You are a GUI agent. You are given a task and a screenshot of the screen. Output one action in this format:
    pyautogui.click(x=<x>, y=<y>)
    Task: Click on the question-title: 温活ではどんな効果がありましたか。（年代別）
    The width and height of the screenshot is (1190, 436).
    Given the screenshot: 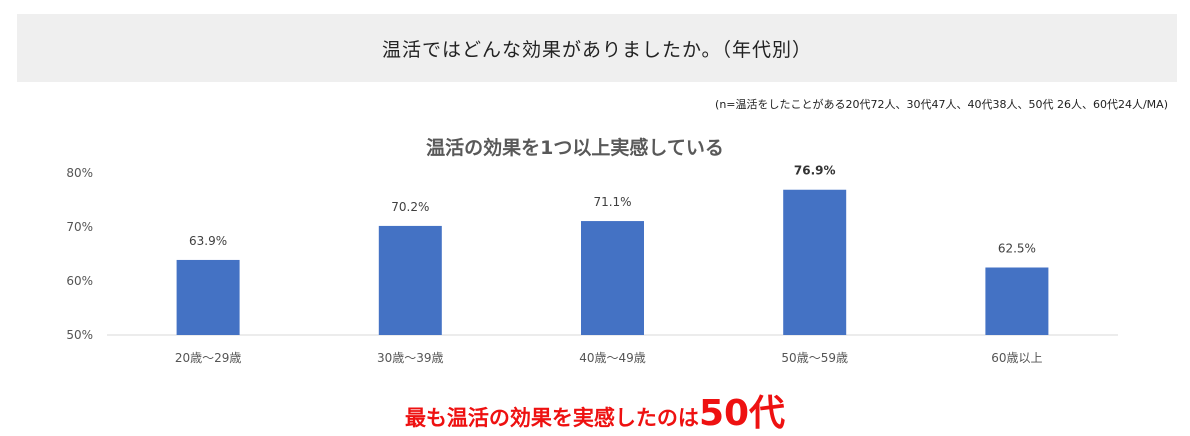 What is the action you would take?
    pyautogui.click(x=597, y=49)
    